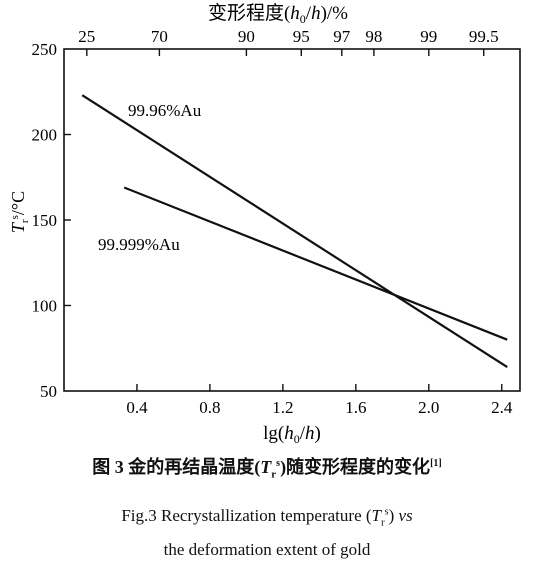  Describe the element at coordinates (137, 407) in the screenshot. I see `x-tick-label: 0.4` at that location.